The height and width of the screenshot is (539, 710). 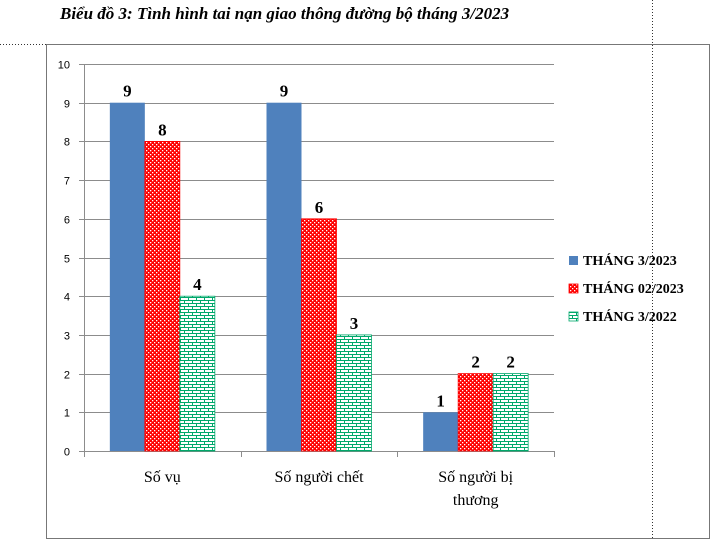 I want to click on category-labels: Số vụ Số người chết Số người bị thương, so click(x=329, y=489).